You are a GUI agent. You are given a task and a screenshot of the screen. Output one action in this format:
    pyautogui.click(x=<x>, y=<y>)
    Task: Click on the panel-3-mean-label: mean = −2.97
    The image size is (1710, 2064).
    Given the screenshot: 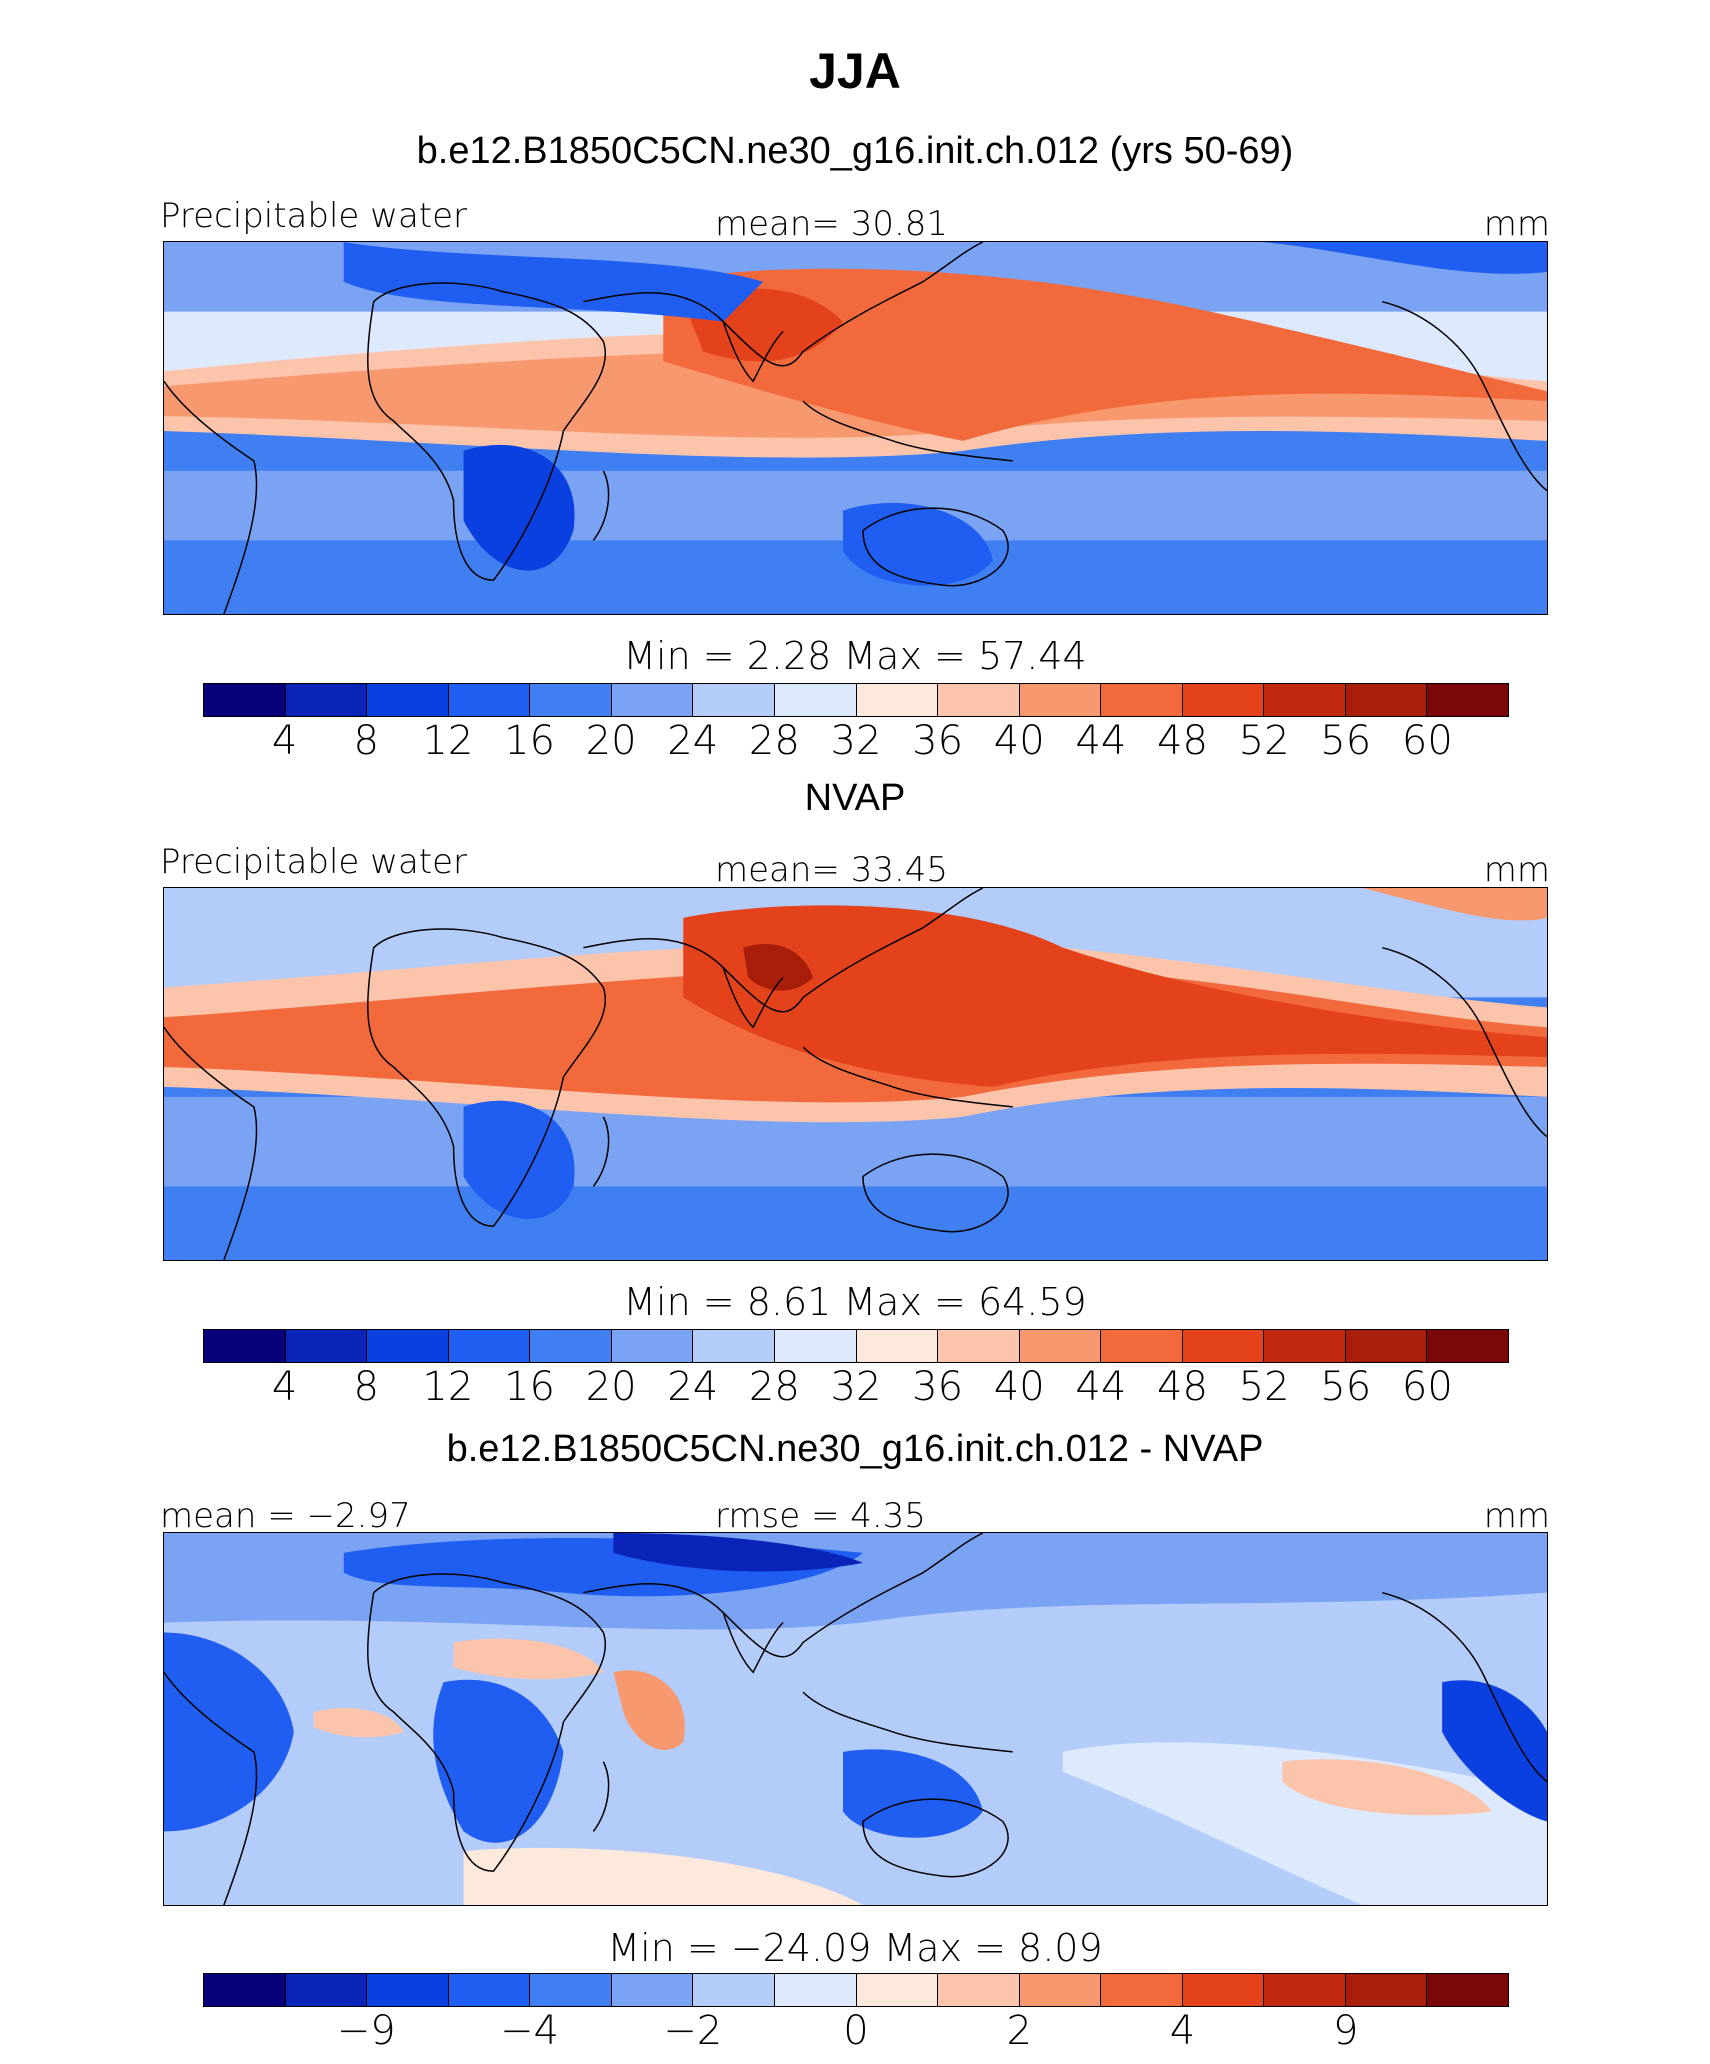 What is the action you would take?
    pyautogui.click(x=285, y=1516)
    